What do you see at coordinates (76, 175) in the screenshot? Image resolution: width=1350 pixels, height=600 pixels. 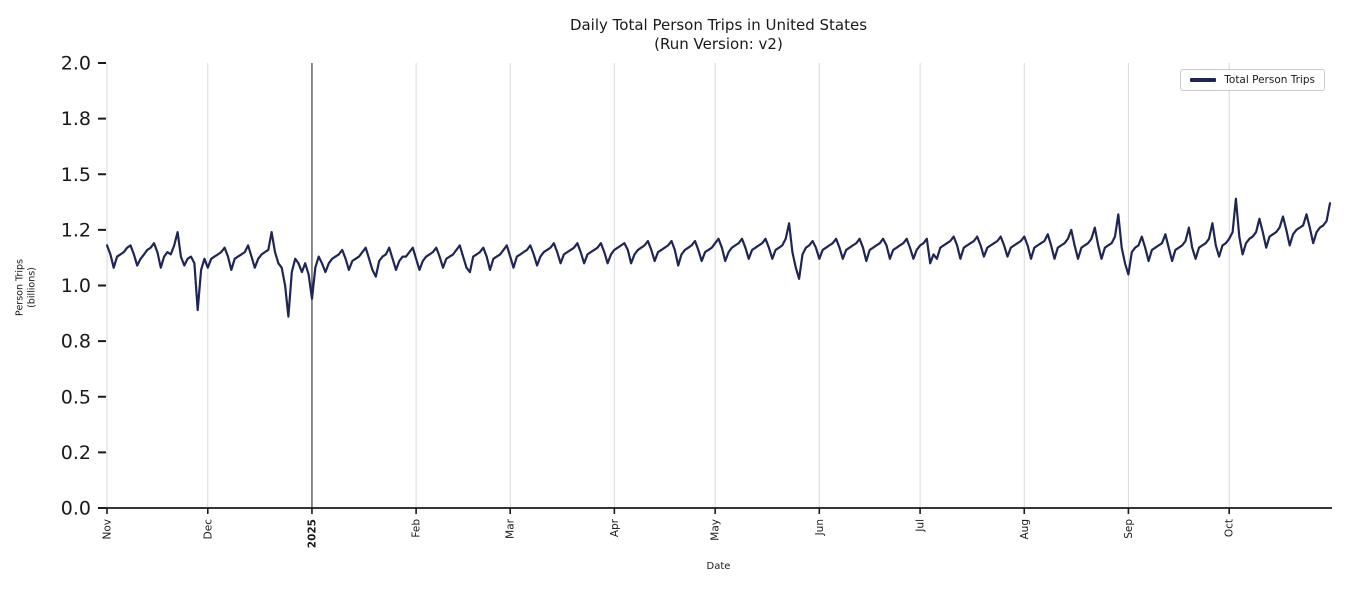 I see `y-tick-label-1.5: 1.5` at bounding box center [76, 175].